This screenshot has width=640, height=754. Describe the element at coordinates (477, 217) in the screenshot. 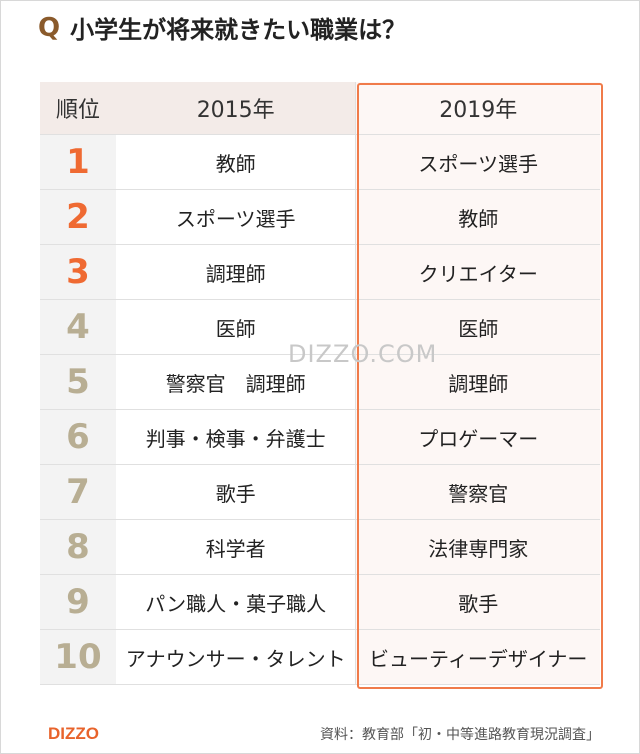

I see `job-2019-cell: 教師` at that location.